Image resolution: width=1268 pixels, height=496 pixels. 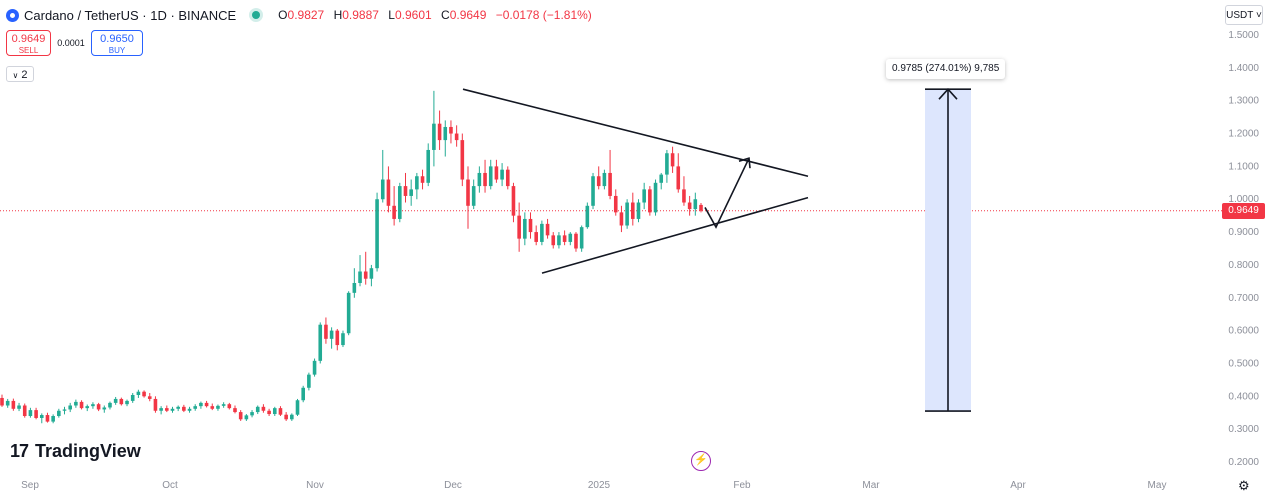 I want to click on y-tick-label: 0.7000, so click(x=1243, y=298).